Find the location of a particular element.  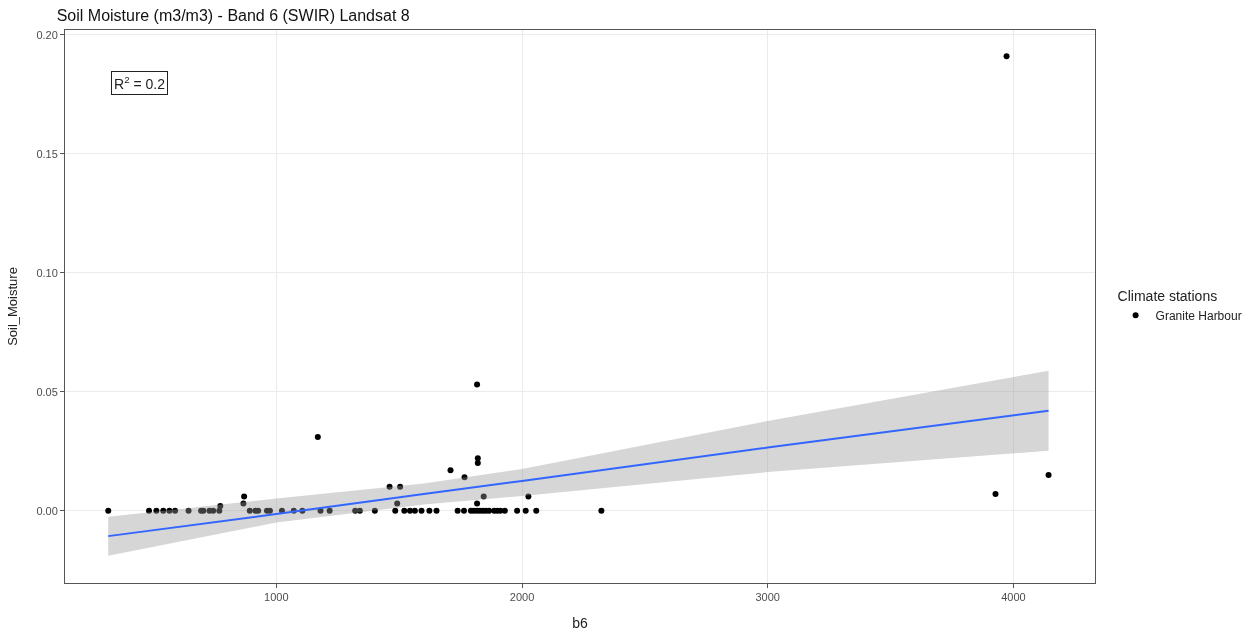

y-tick-label: 0.10 is located at coordinates (47, 272).